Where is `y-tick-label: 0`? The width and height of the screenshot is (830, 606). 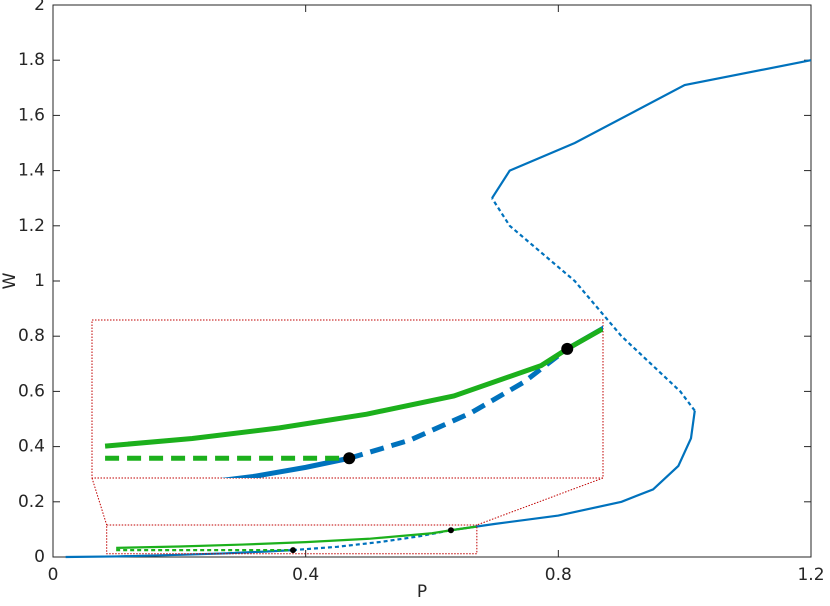 y-tick-label: 0 is located at coordinates (39, 557).